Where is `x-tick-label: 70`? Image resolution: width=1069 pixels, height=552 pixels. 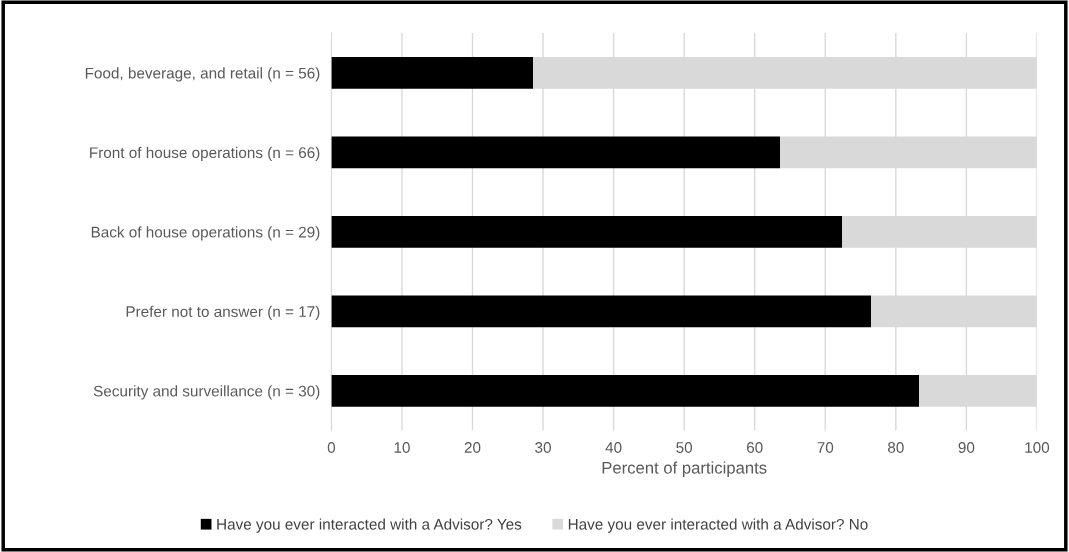 x-tick-label: 70 is located at coordinates (825, 447).